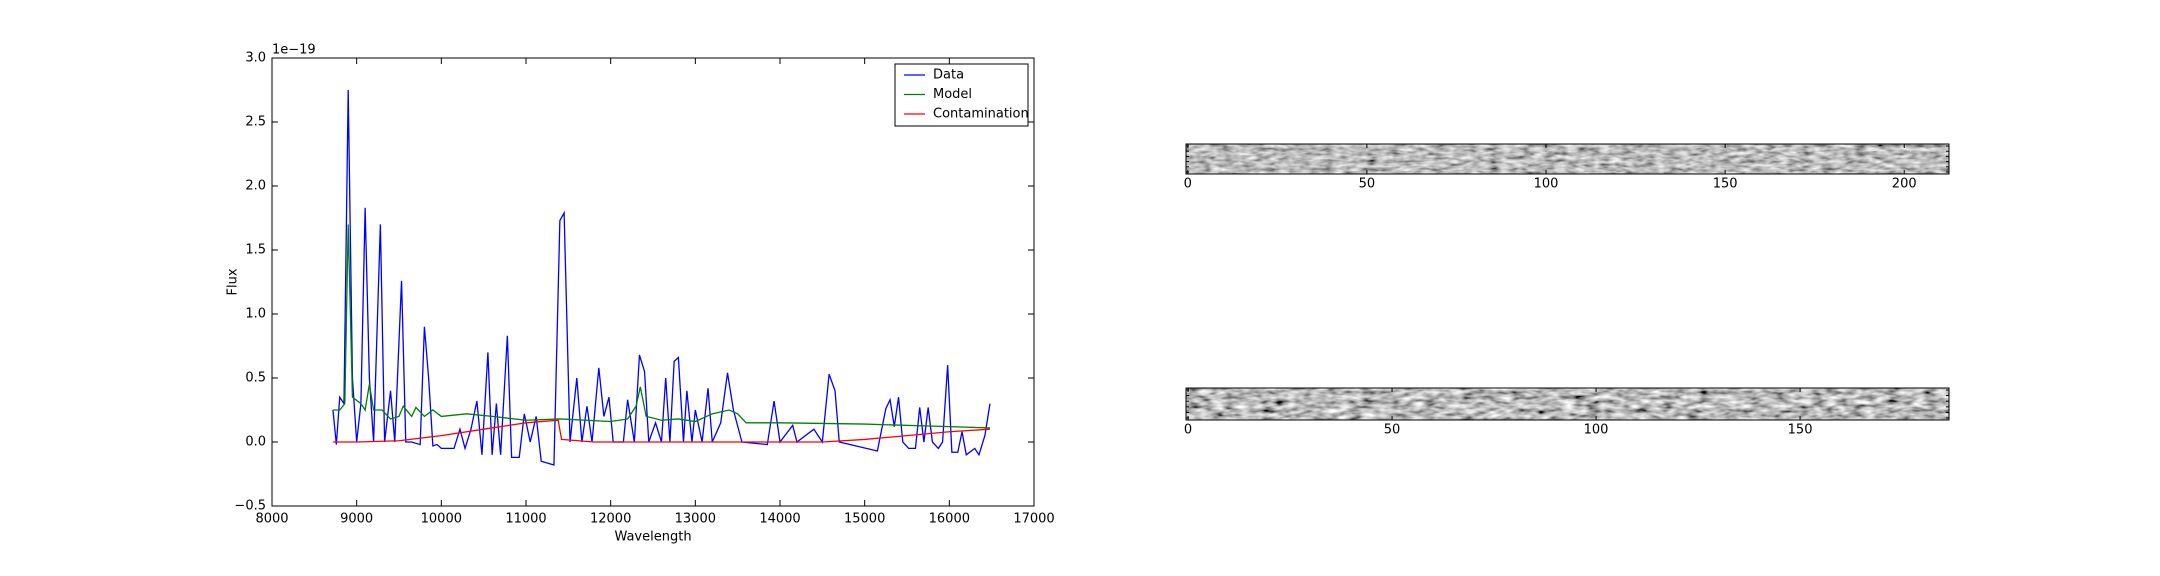 This screenshot has height=576, width=2160. Describe the element at coordinates (250, 506) in the screenshot. I see `y-tick-label: −0.5` at that location.